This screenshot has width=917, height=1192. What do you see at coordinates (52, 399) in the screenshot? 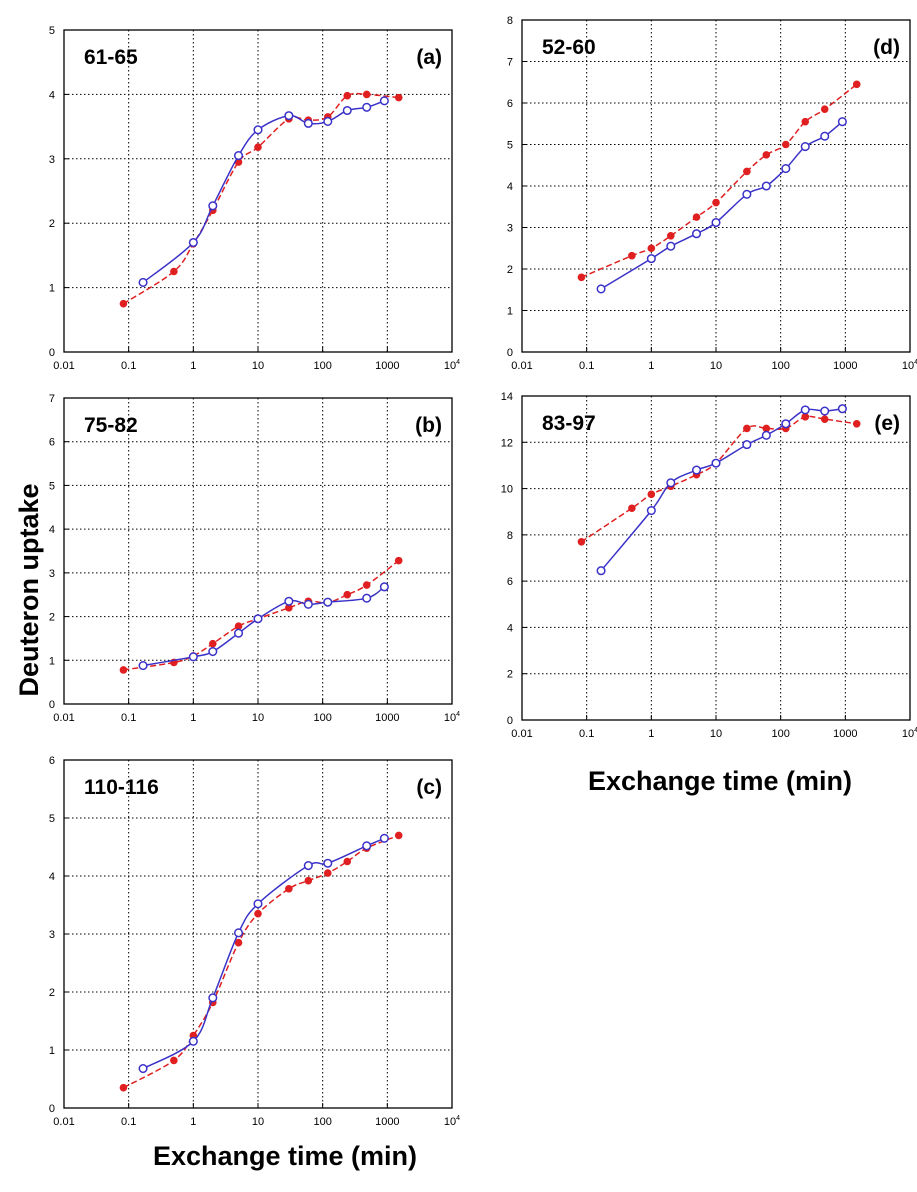
I see `y-tick-label: 7` at bounding box center [52, 399].